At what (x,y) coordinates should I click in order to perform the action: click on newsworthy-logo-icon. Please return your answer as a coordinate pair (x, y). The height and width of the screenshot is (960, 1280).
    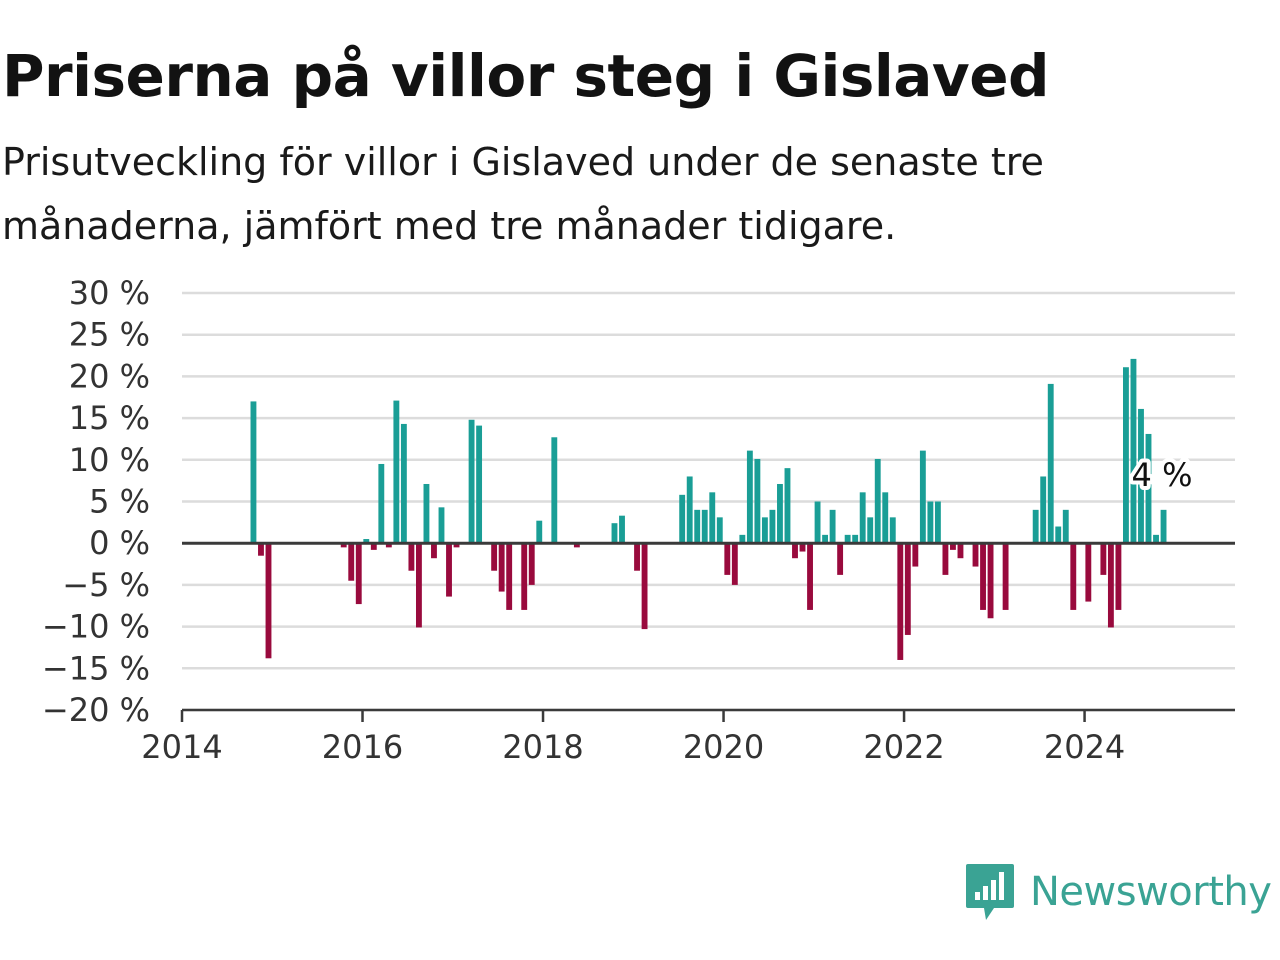
    Looking at the image, I should click on (990, 892).